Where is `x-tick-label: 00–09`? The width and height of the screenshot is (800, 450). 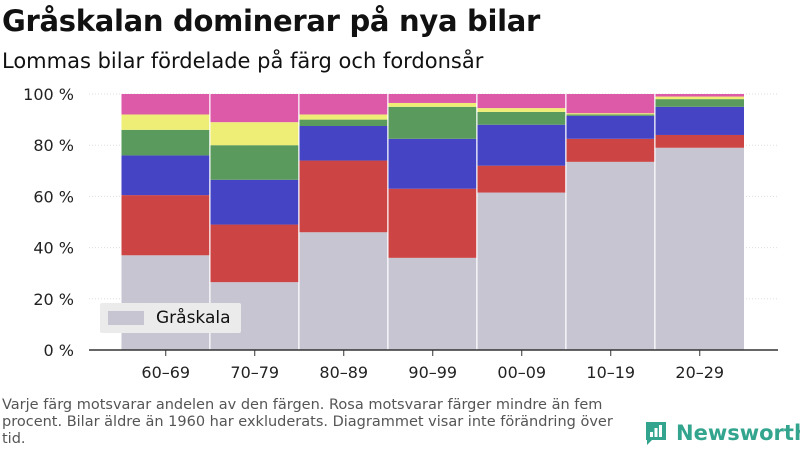
x-tick-label: 00–09 is located at coordinates (521, 372).